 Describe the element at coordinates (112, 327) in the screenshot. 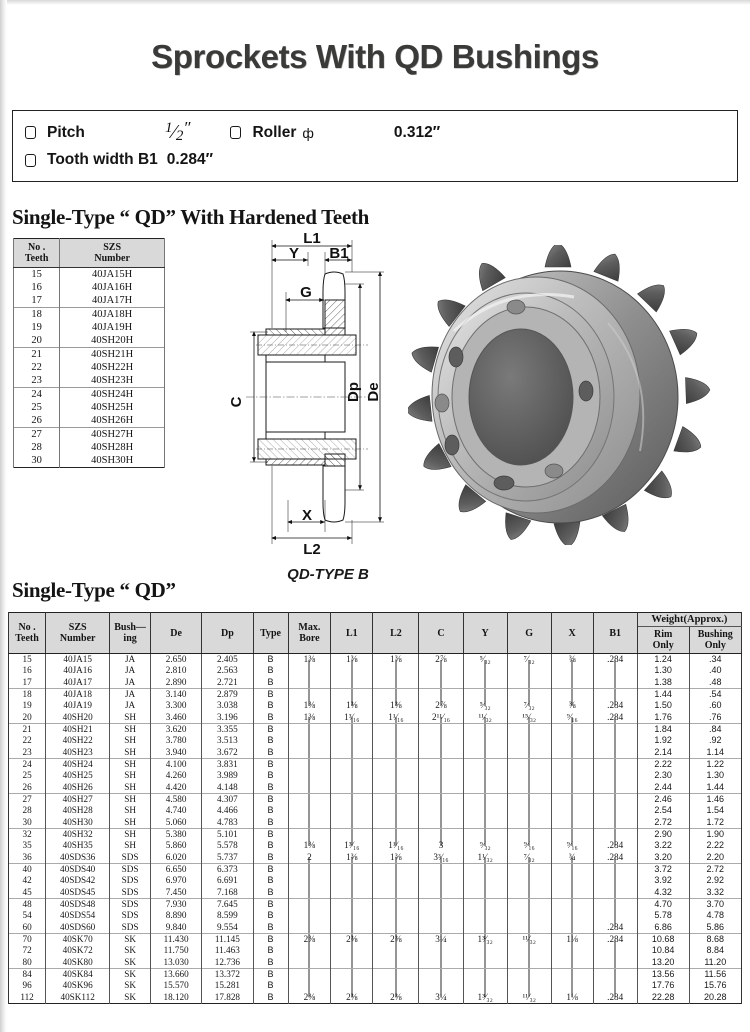

I see `cell-szs-number: 40JA19H` at that location.